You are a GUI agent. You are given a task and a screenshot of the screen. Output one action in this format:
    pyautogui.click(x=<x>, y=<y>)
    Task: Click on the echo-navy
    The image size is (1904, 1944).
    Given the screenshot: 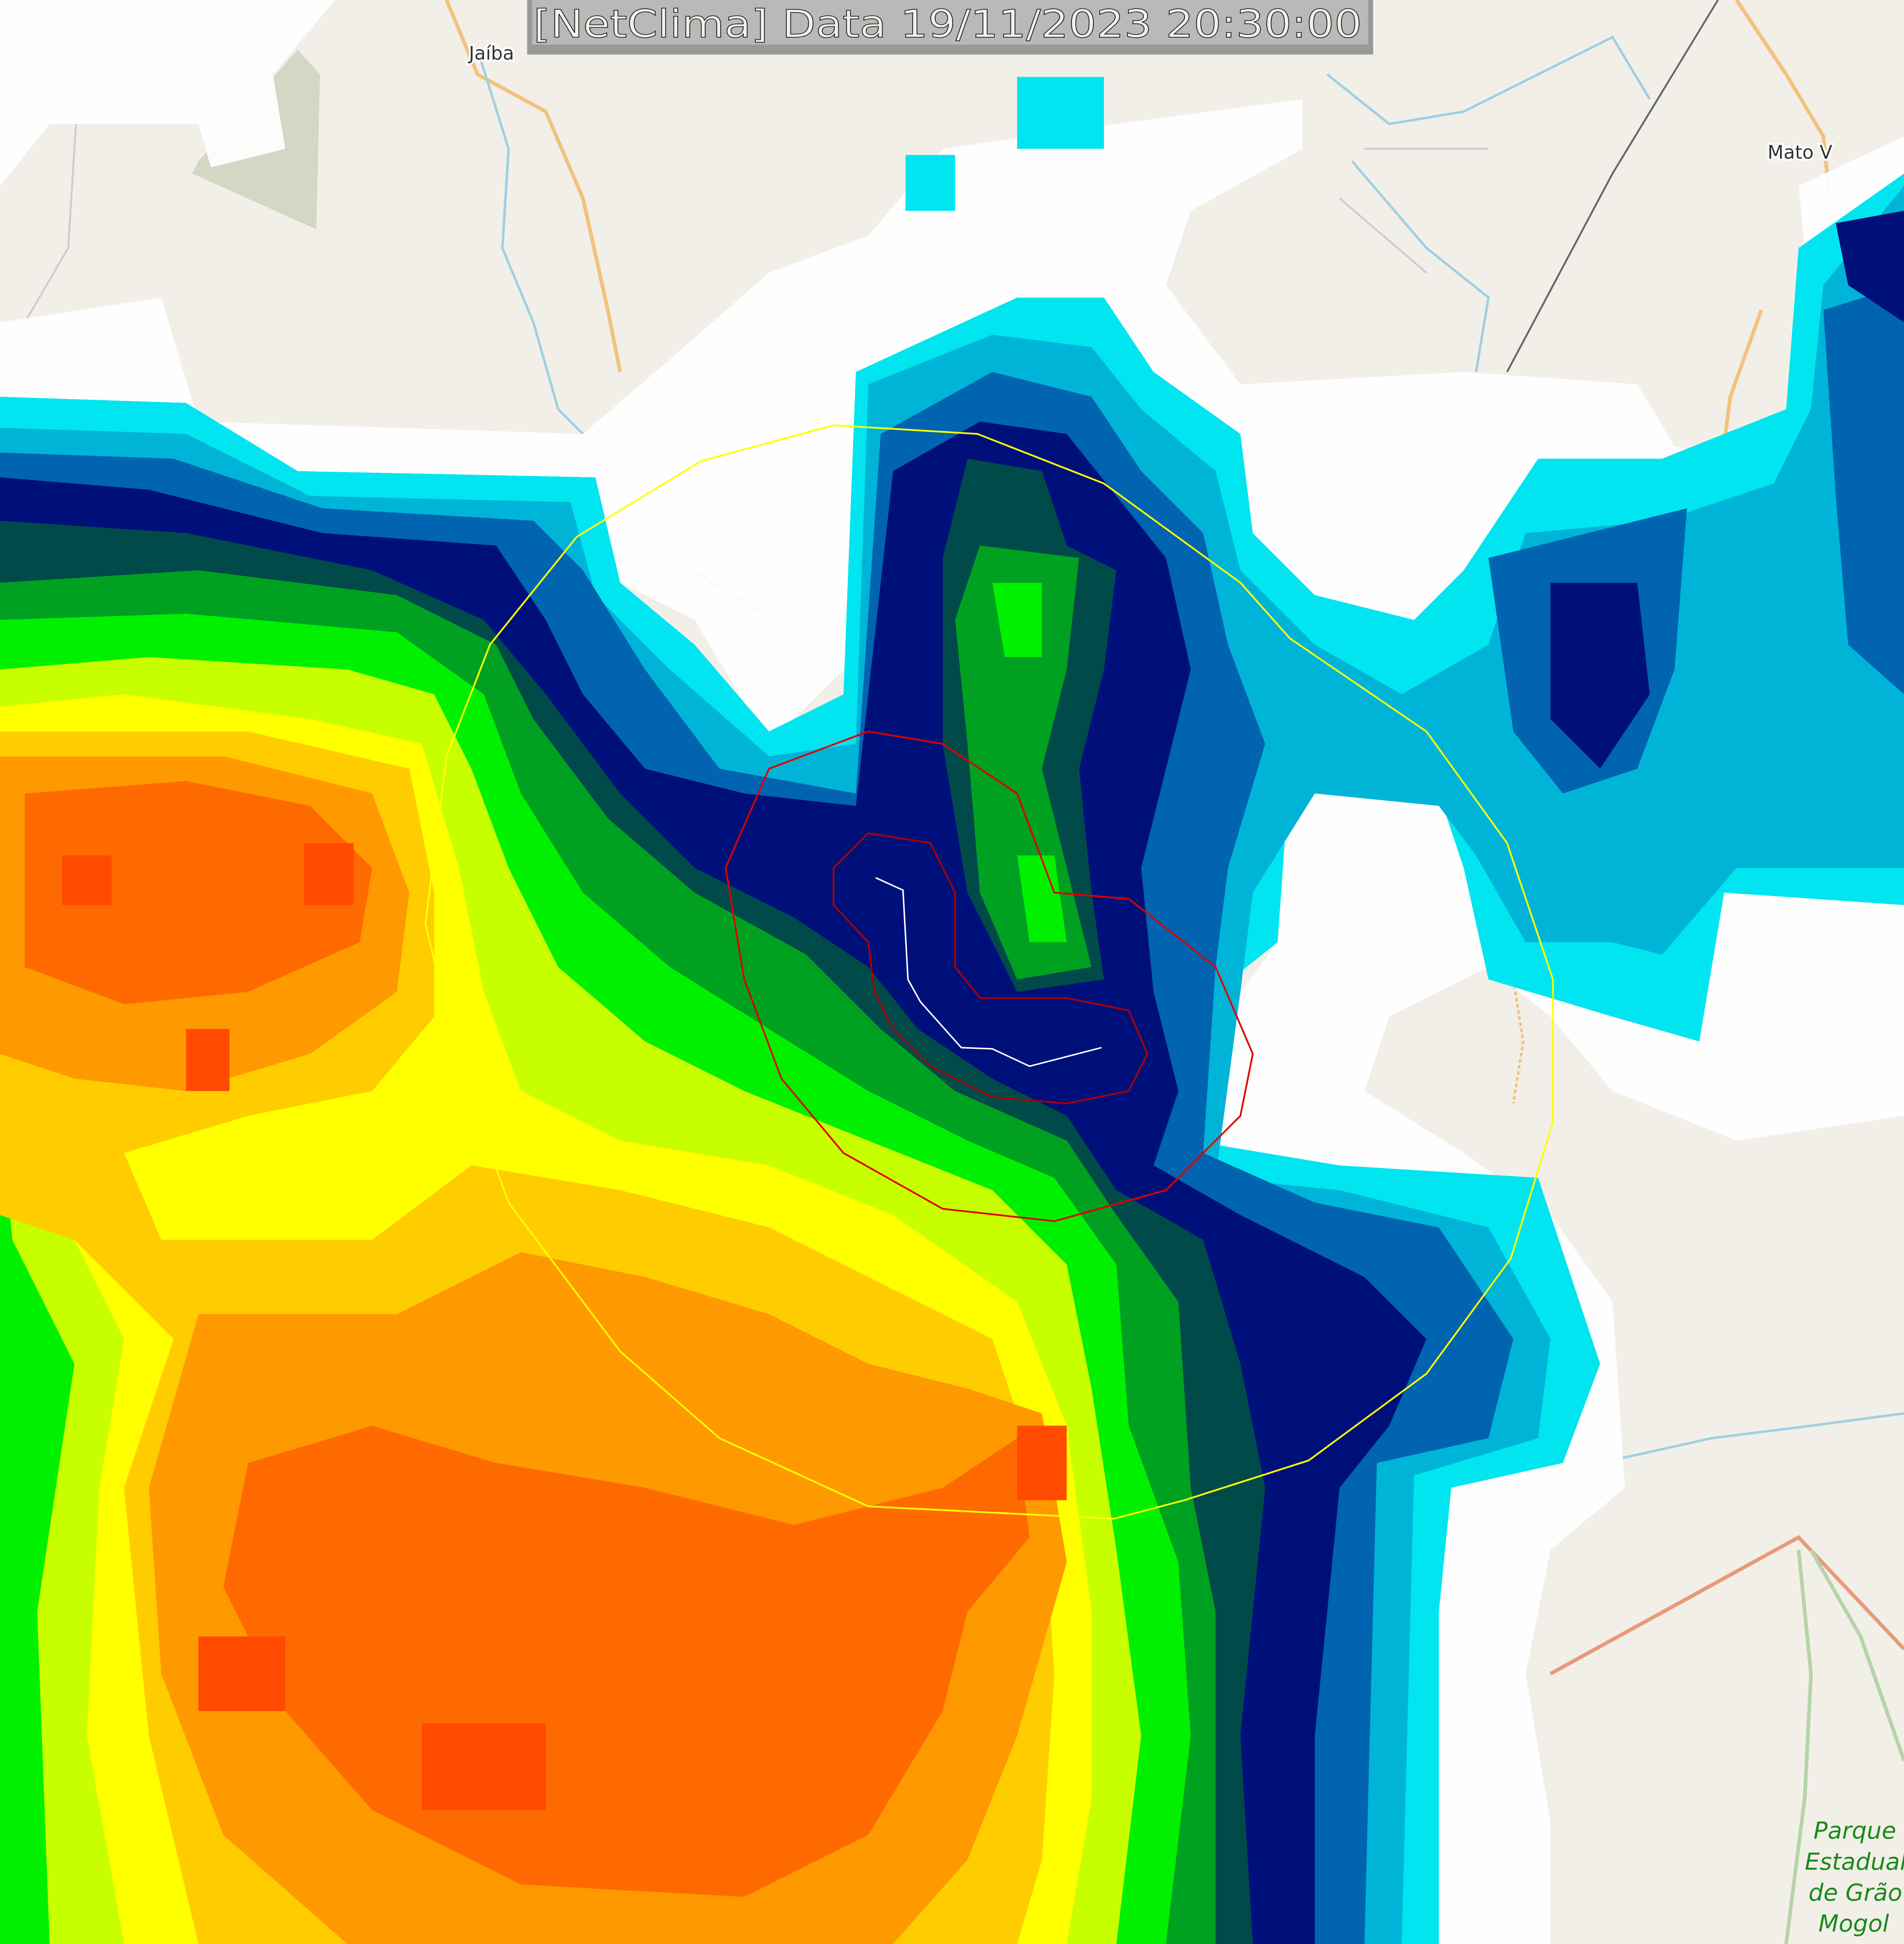 What is the action you would take?
    pyautogui.click(x=1727, y=489)
    